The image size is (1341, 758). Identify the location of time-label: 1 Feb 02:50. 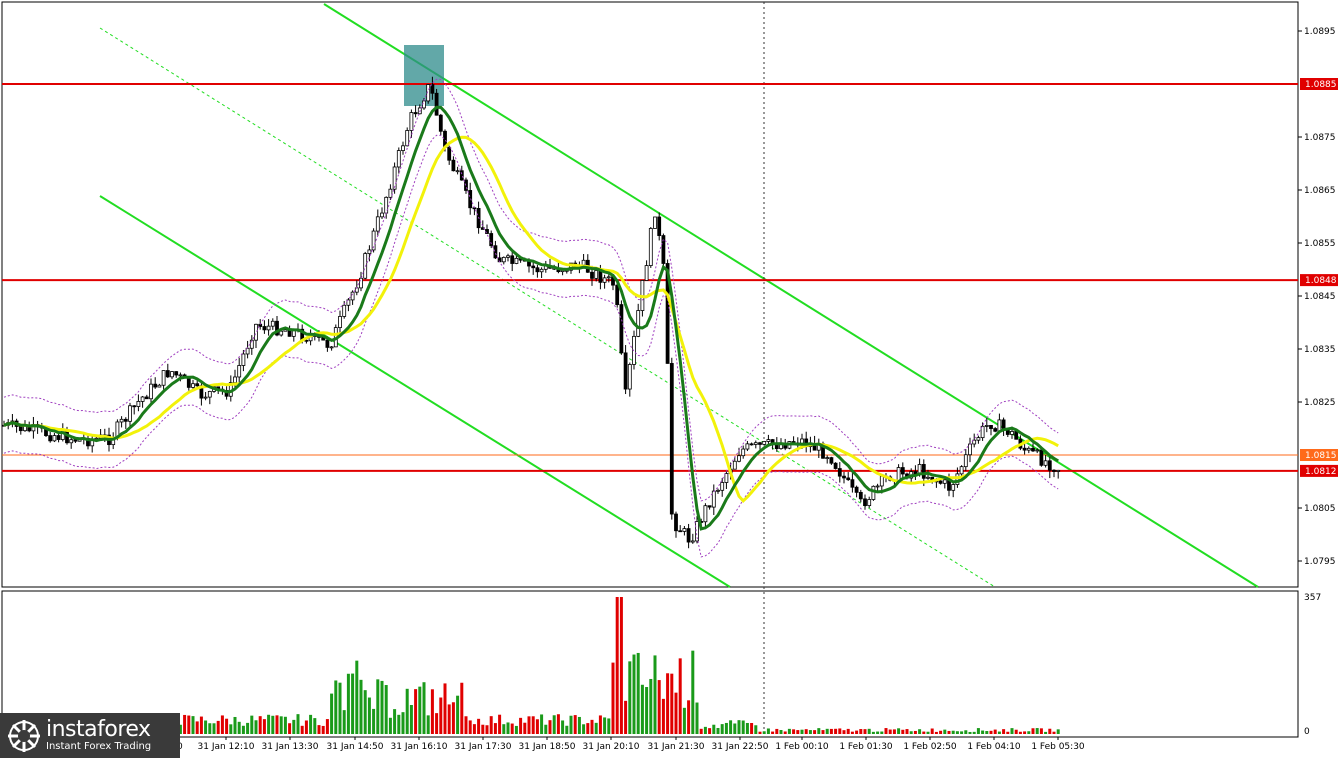
(930, 747).